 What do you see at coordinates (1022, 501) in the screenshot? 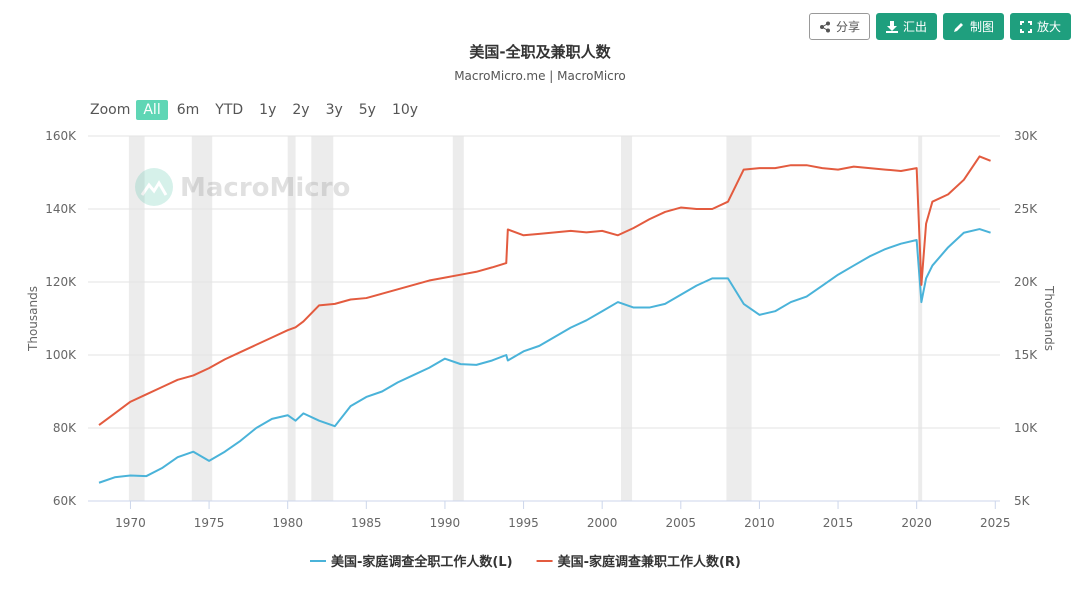
I see `y2-tick-label: 5K` at bounding box center [1022, 501].